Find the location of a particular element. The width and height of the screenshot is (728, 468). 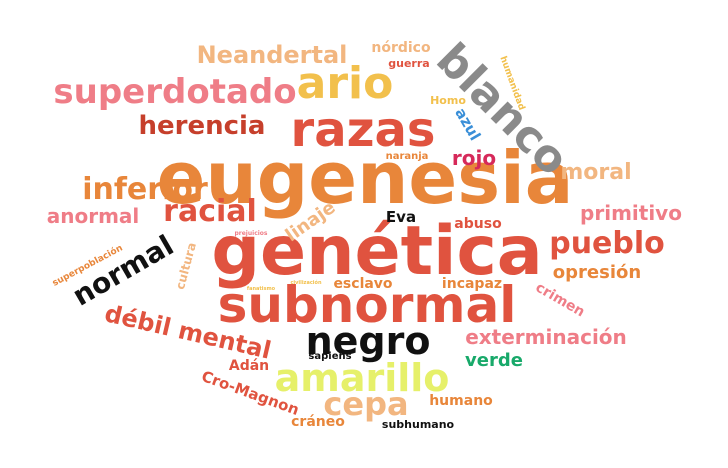

word-guerra: guerra is located at coordinates (409, 63).